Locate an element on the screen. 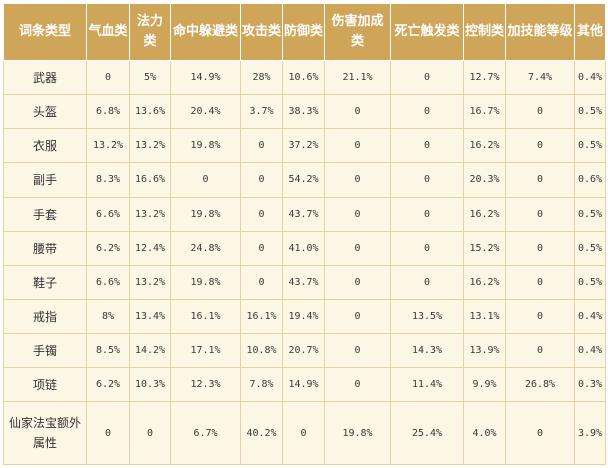 The height and width of the screenshot is (468, 608). row-affix-name: 手套 is located at coordinates (45, 214).